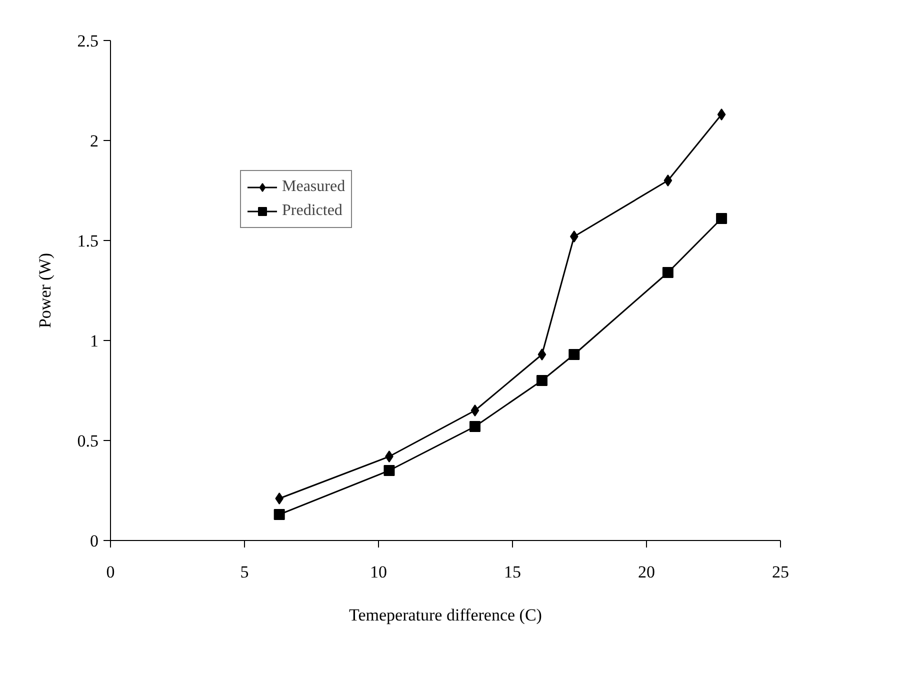  Describe the element at coordinates (646, 572) in the screenshot. I see `x-tick-label: 20` at that location.